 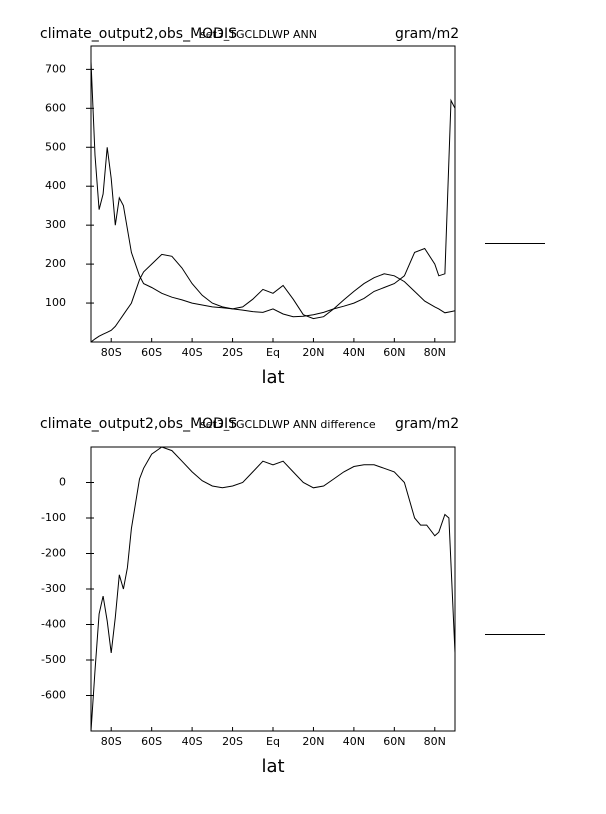 What do you see at coordinates (53, 624) in the screenshot?
I see `y-tick-label: -400` at bounding box center [53, 624].